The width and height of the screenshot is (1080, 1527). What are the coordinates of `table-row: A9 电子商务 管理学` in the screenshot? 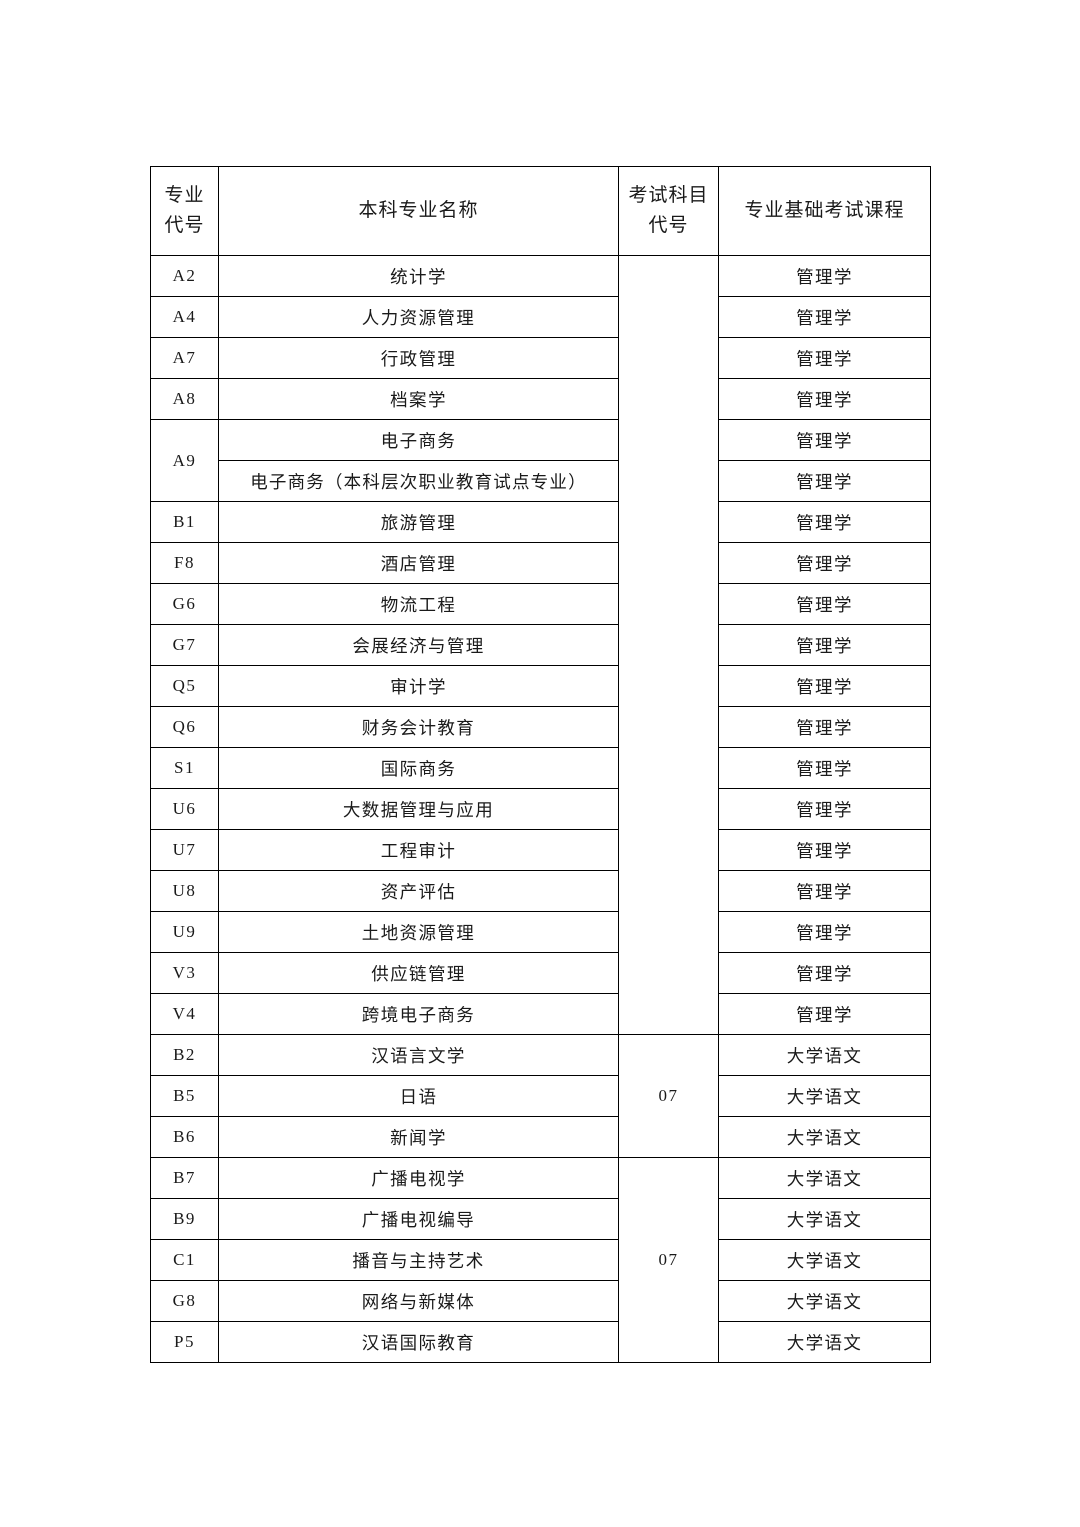 It's located at (540, 460).